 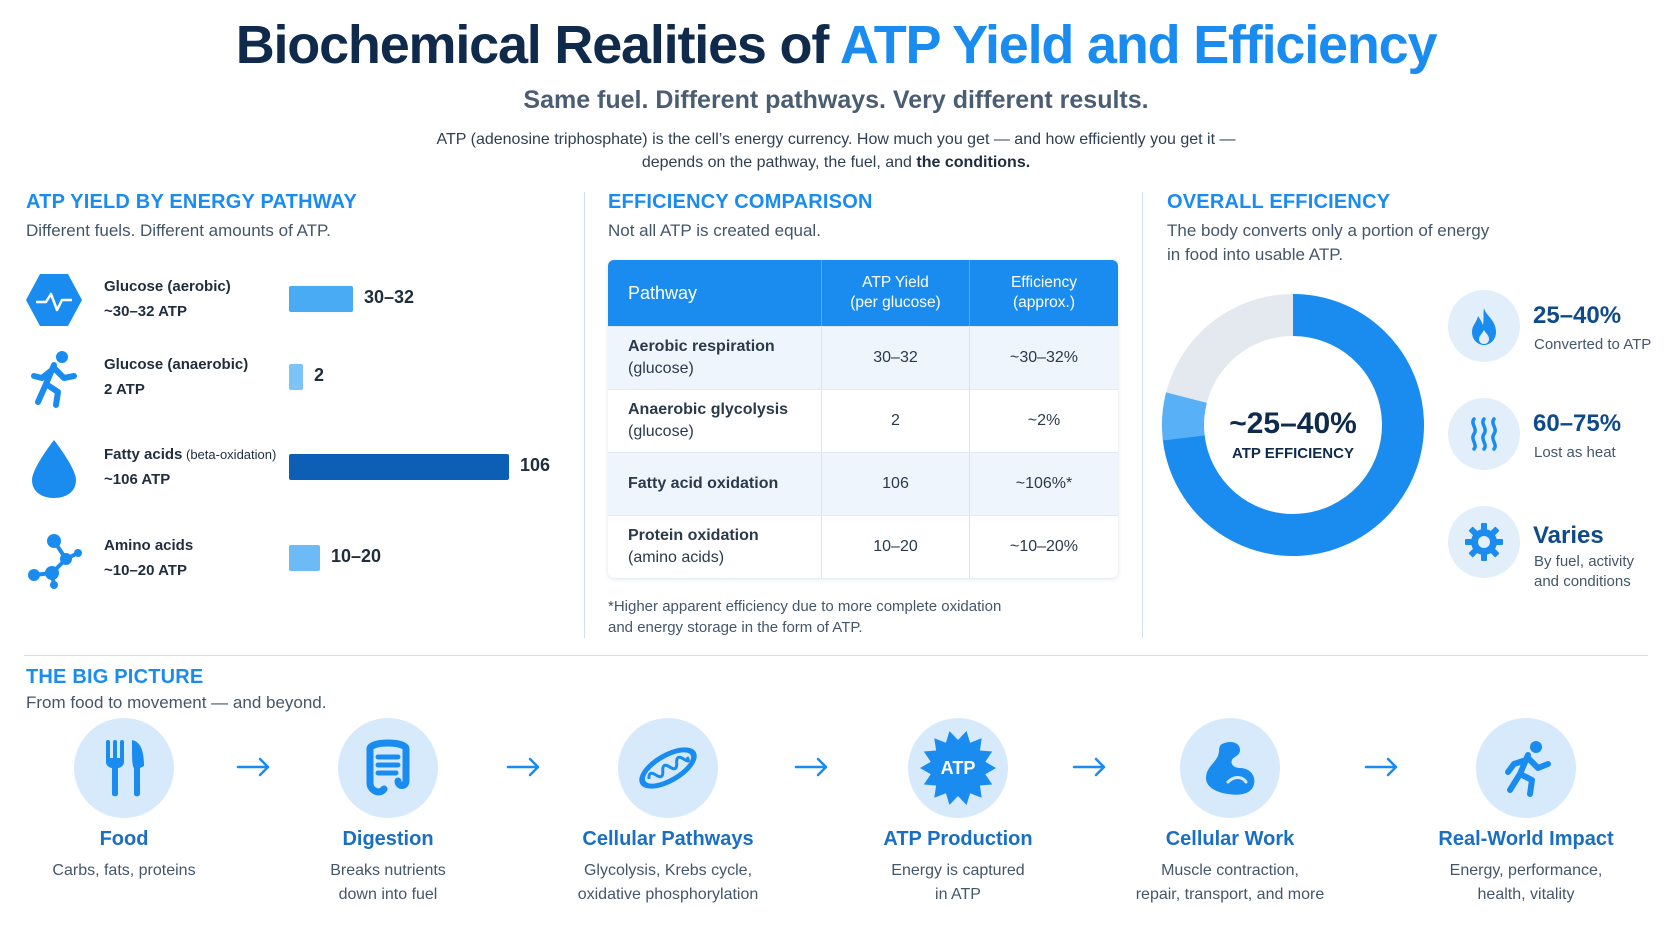 What do you see at coordinates (836, 655) in the screenshot?
I see `divider-horizontal` at bounding box center [836, 655].